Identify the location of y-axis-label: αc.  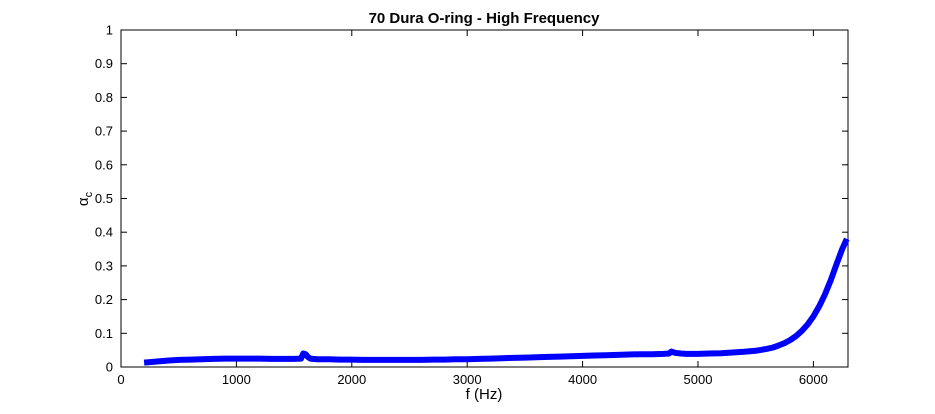
(85, 198).